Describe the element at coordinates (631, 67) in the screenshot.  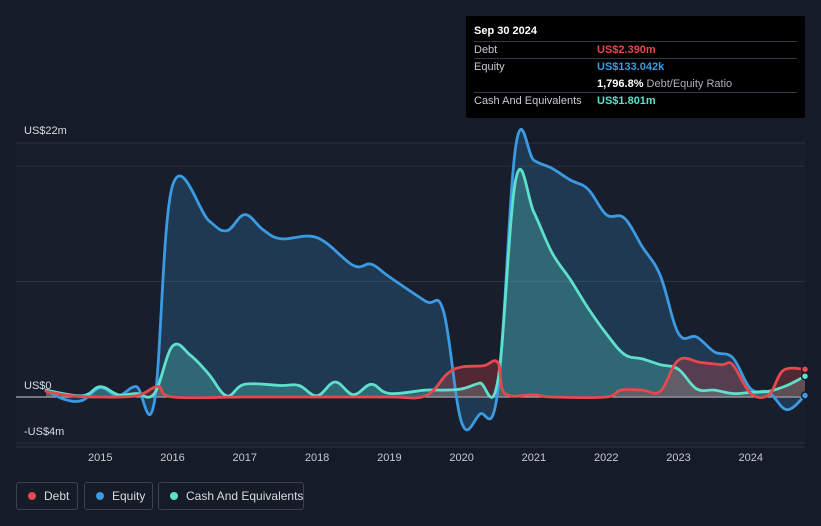
I see `tooltip-equity-value: US$133.042k` at that location.